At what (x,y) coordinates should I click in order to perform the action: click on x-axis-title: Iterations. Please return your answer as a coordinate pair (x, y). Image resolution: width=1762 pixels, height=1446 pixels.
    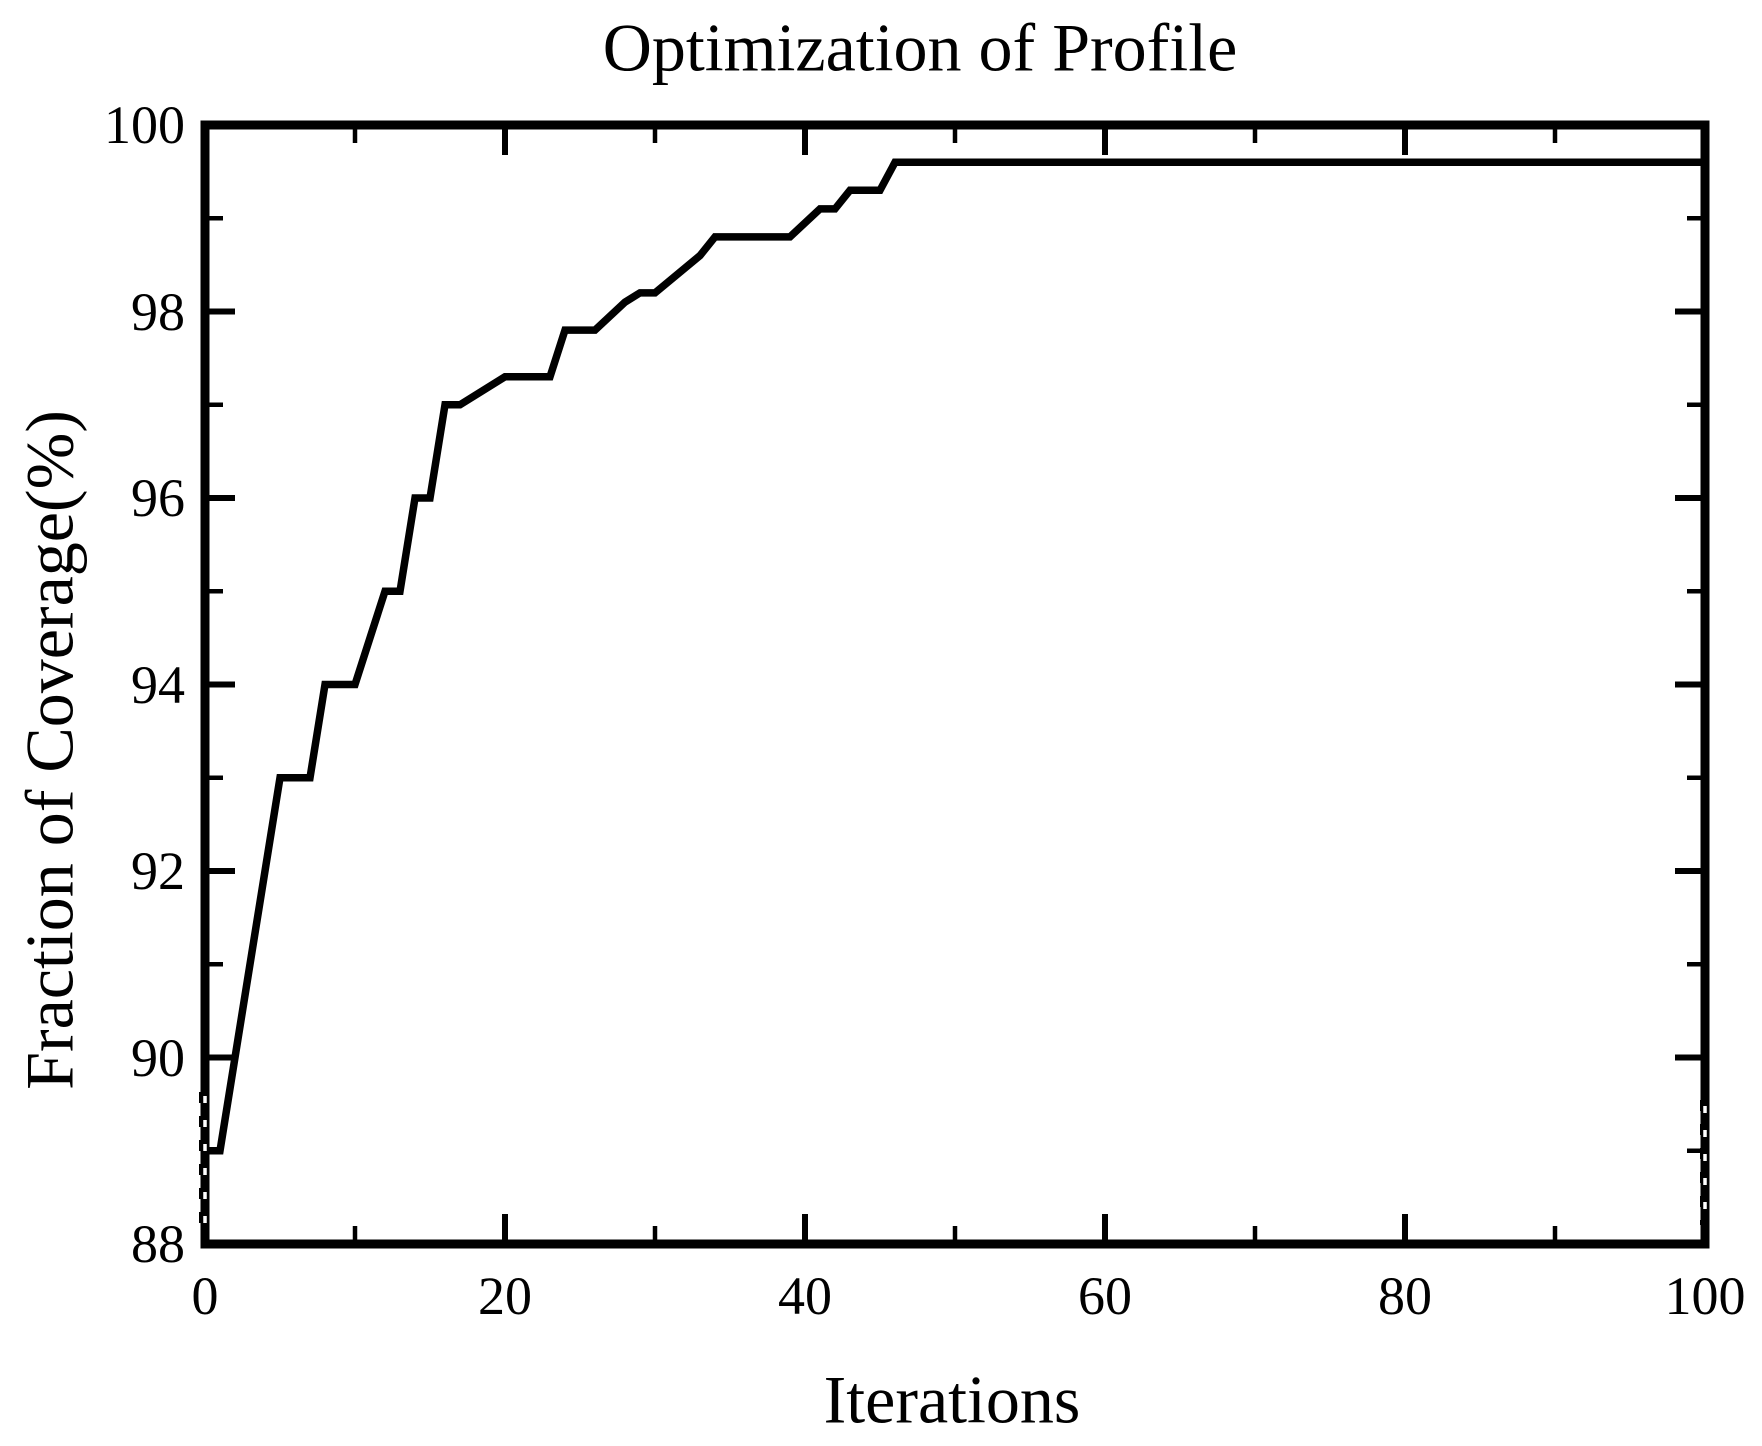
    Looking at the image, I should click on (952, 1399).